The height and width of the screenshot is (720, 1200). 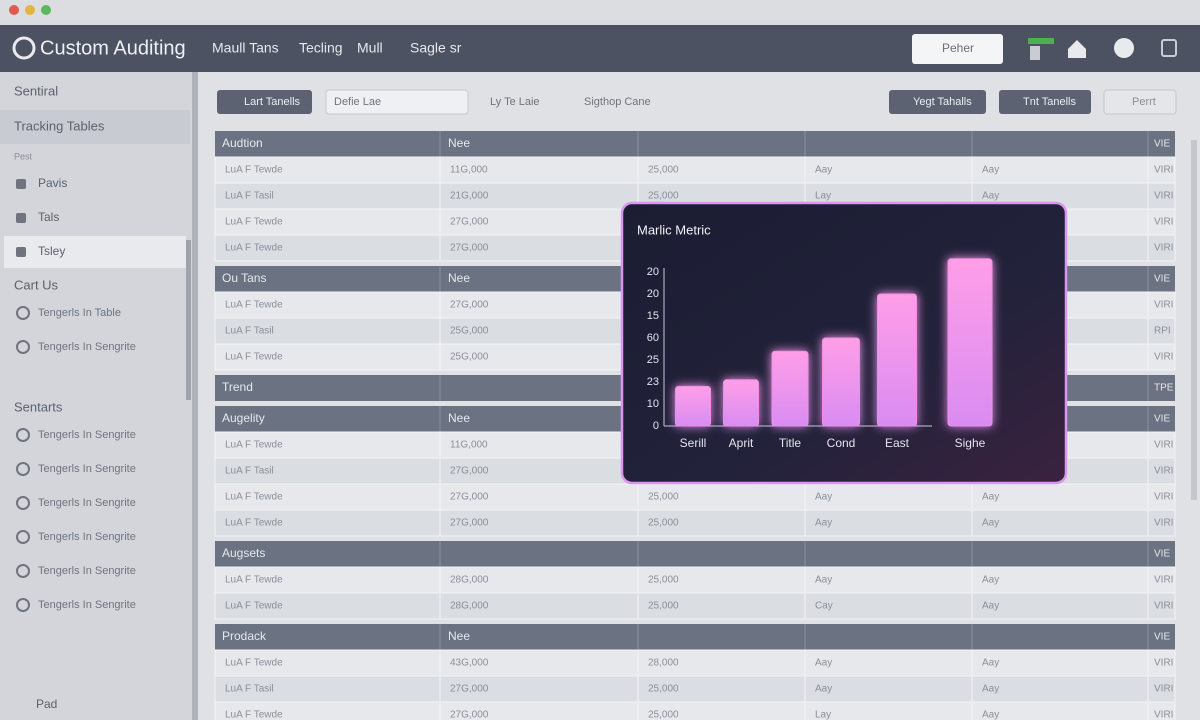 I want to click on dropdown: Sigthop Cane, so click(x=617, y=102).